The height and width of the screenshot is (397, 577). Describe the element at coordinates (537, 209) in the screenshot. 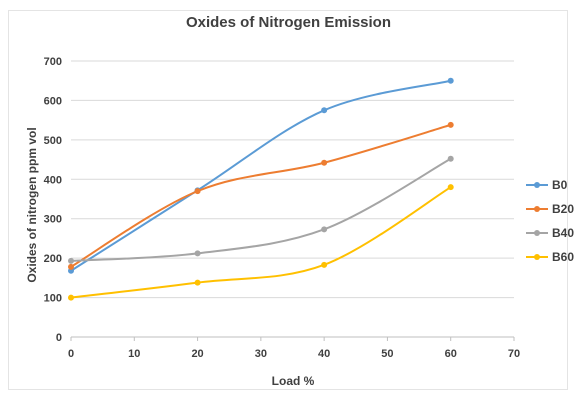

I see `legend-marker-b20` at that location.